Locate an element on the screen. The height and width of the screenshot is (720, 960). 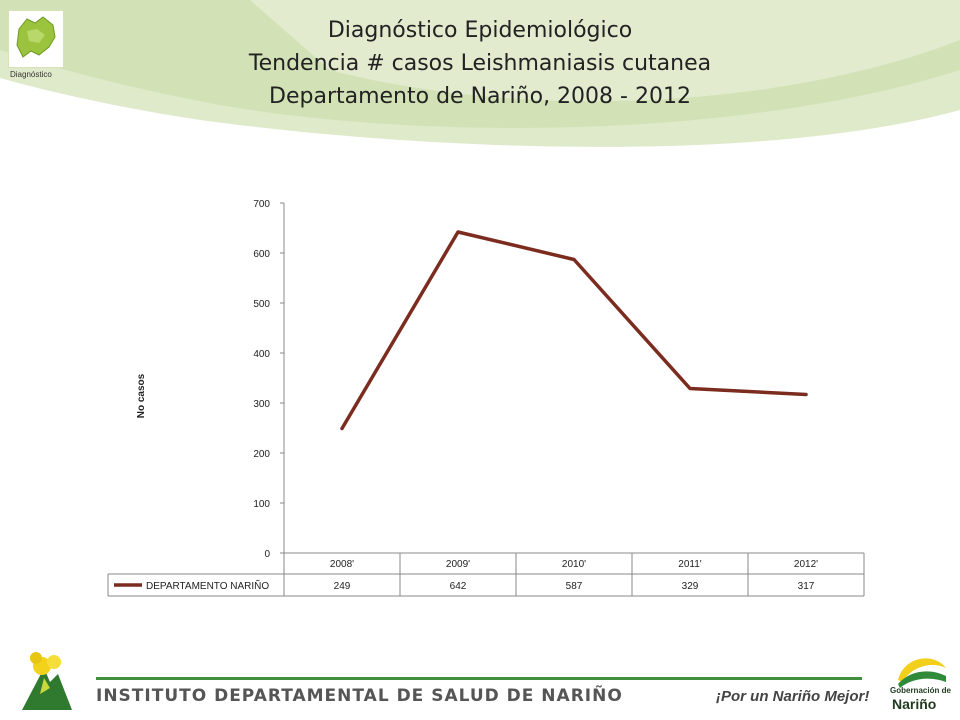
gobernacion-name: Nariño is located at coordinates (914, 704).